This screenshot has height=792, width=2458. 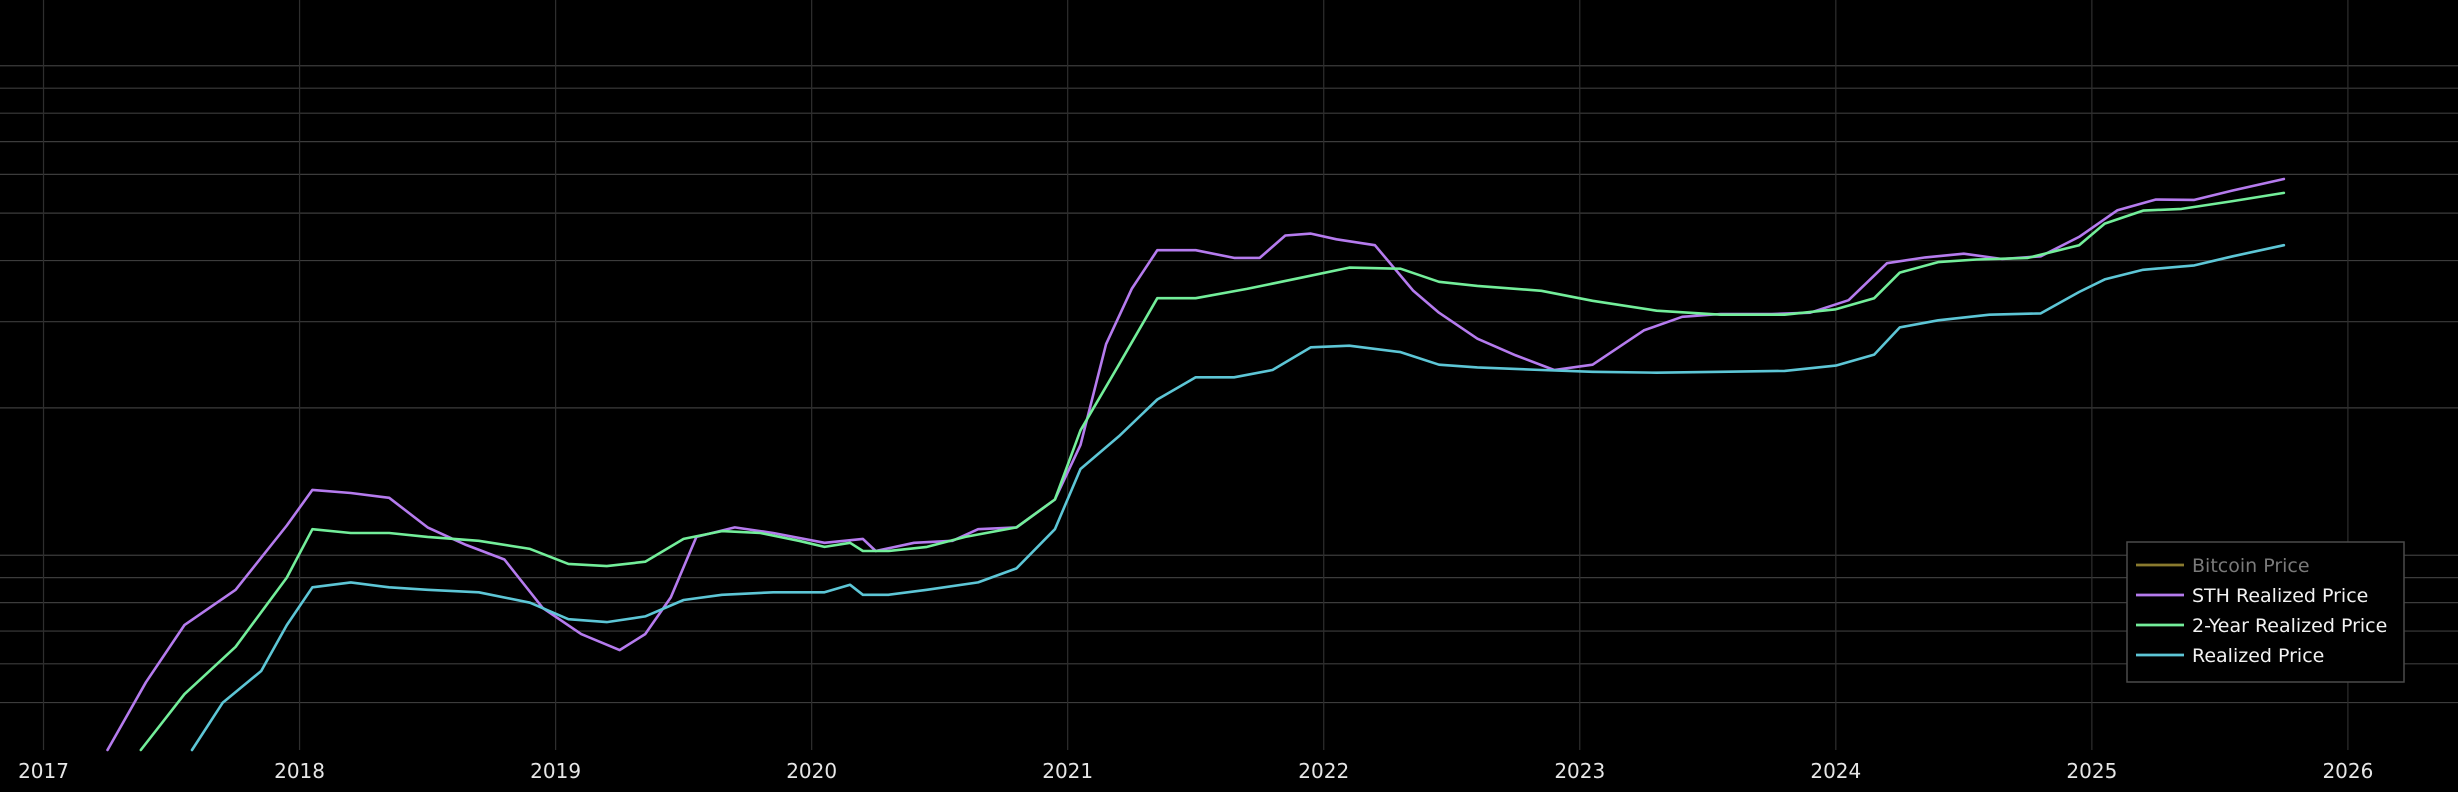 What do you see at coordinates (1067, 771) in the screenshot?
I see `x-tick-label: 2021` at bounding box center [1067, 771].